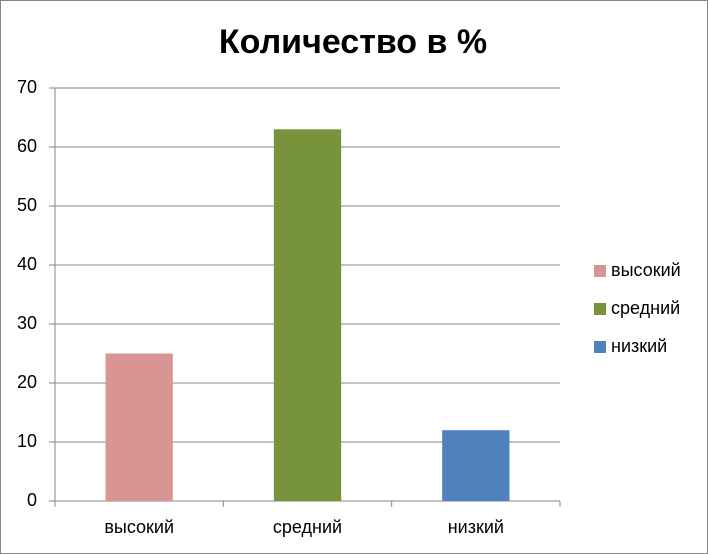 This screenshot has height=554, width=708. I want to click on chart-title: Количество в %, so click(353, 42).